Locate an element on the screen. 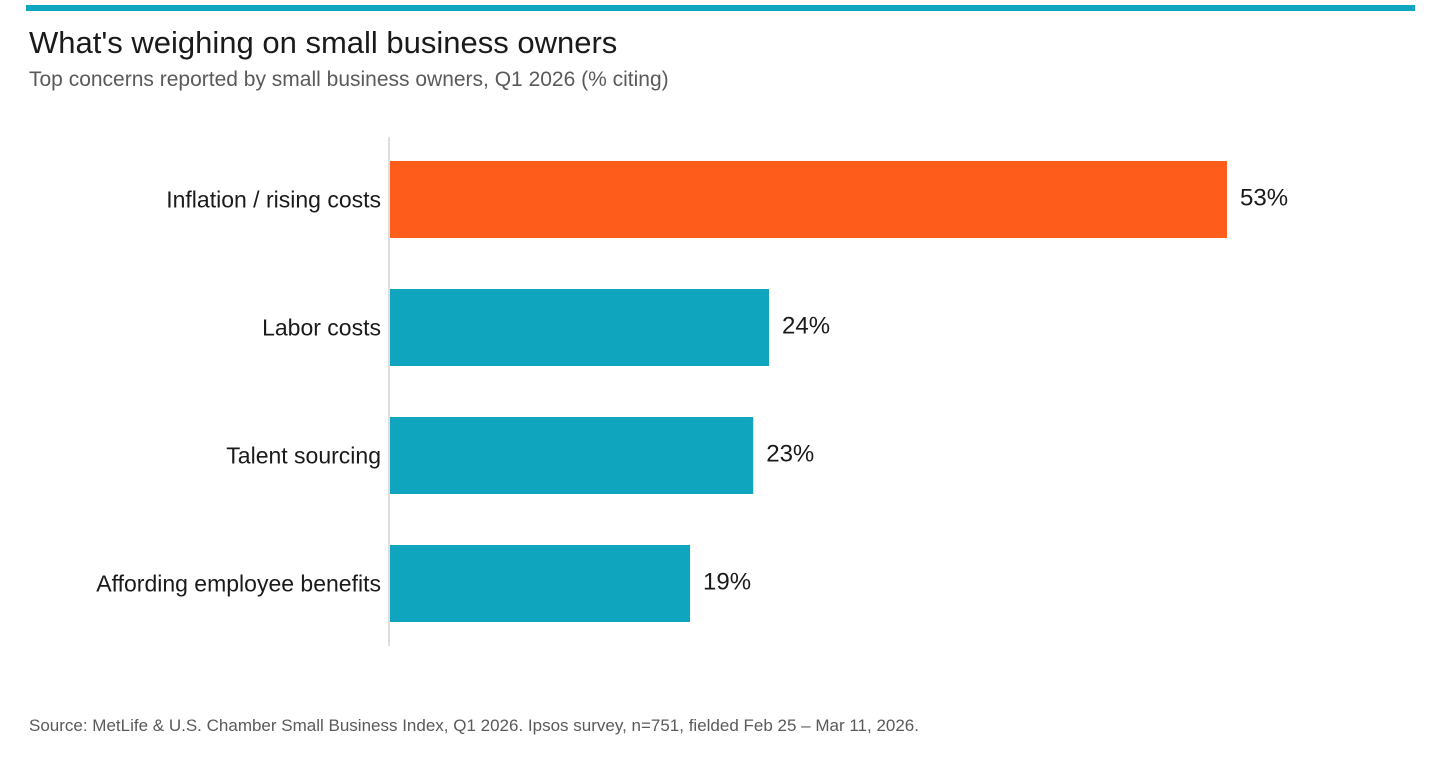  value-label: 53% is located at coordinates (1264, 198).